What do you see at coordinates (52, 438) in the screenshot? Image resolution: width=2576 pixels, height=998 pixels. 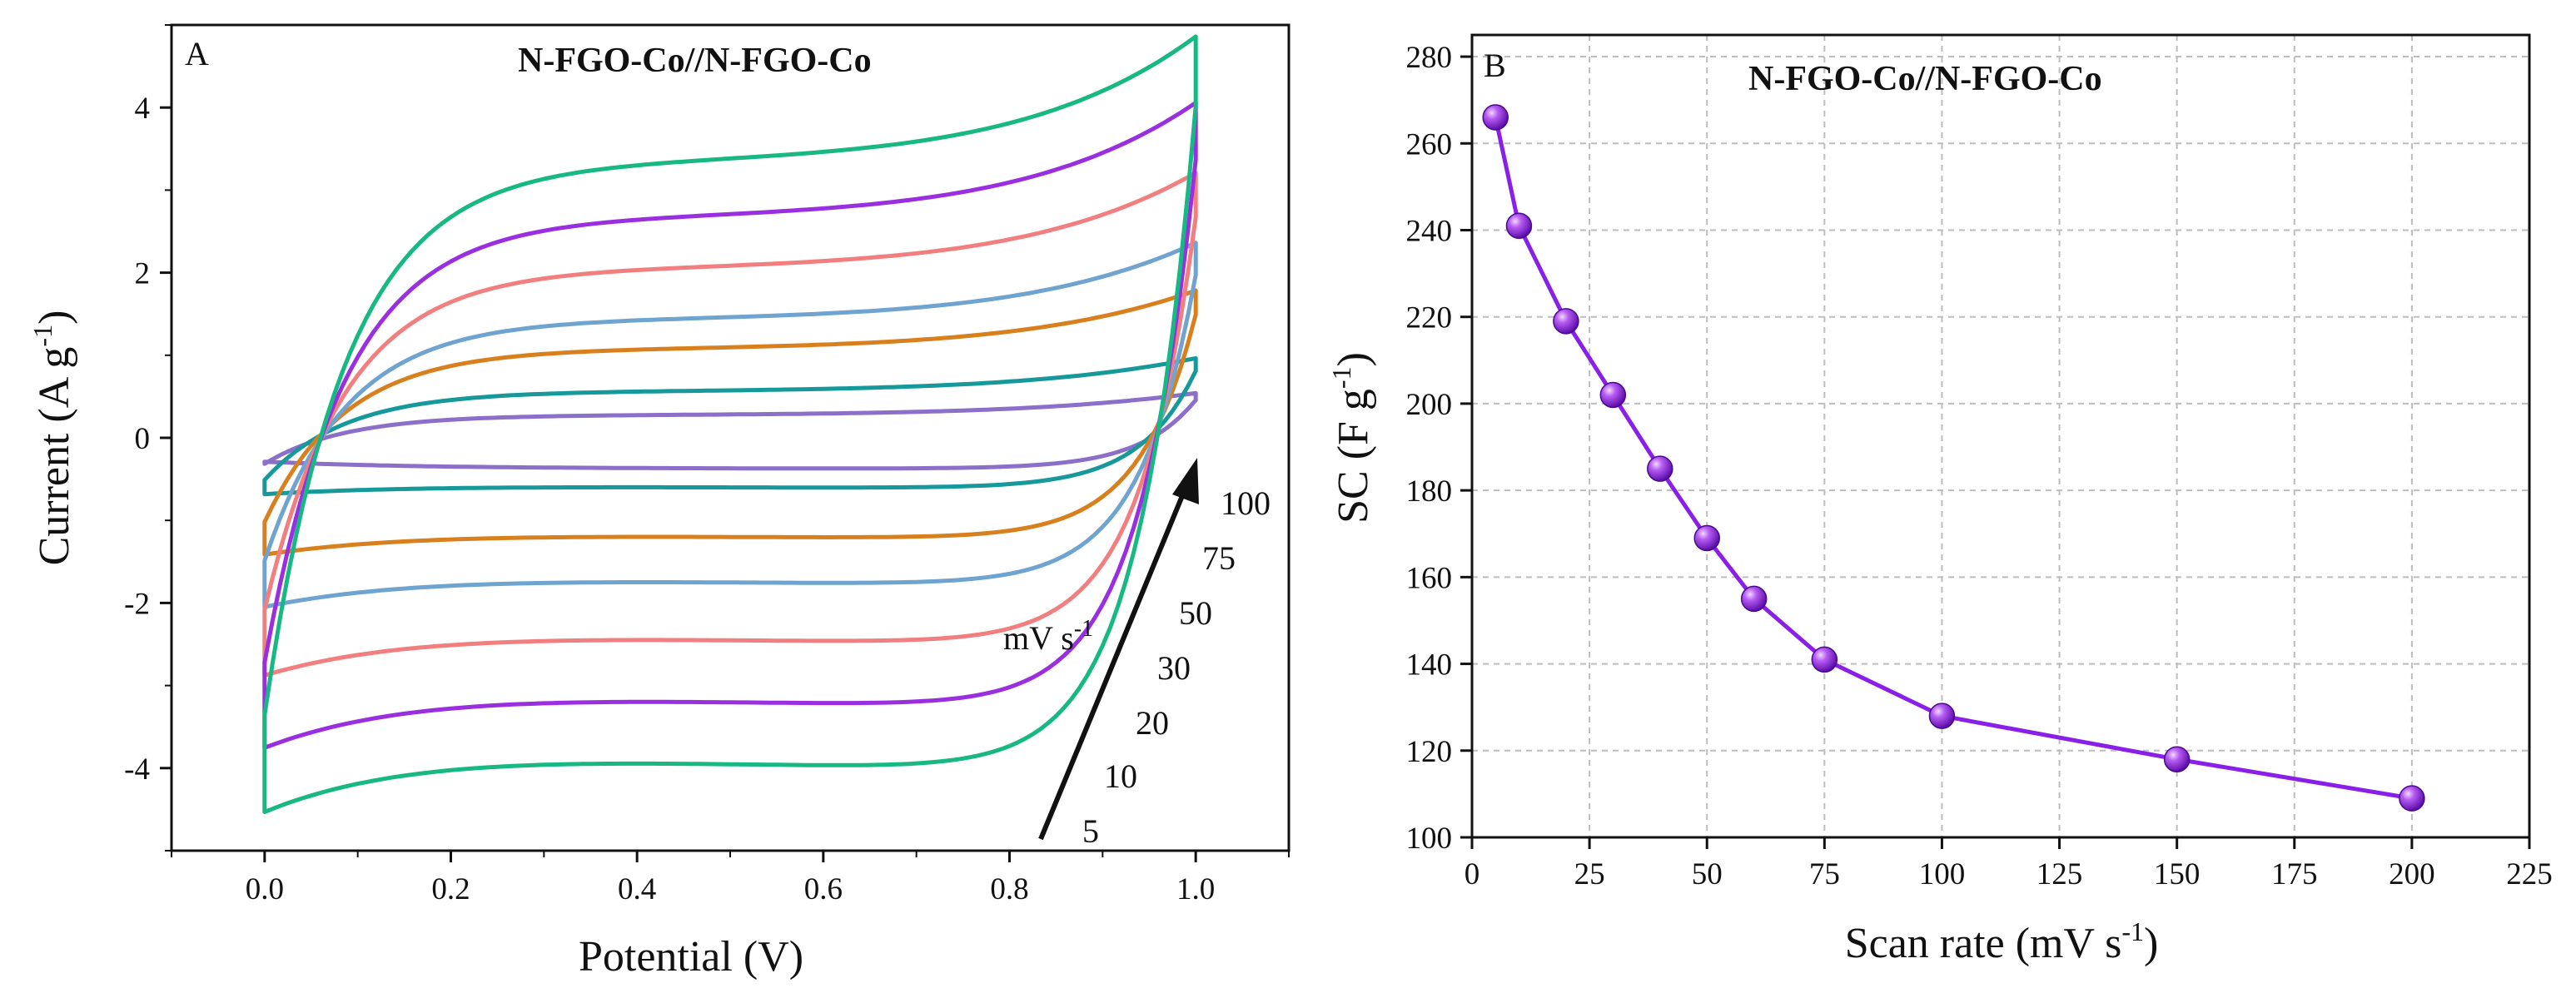 I see `cv-y-axis-title: Current (A g-1)` at bounding box center [52, 438].